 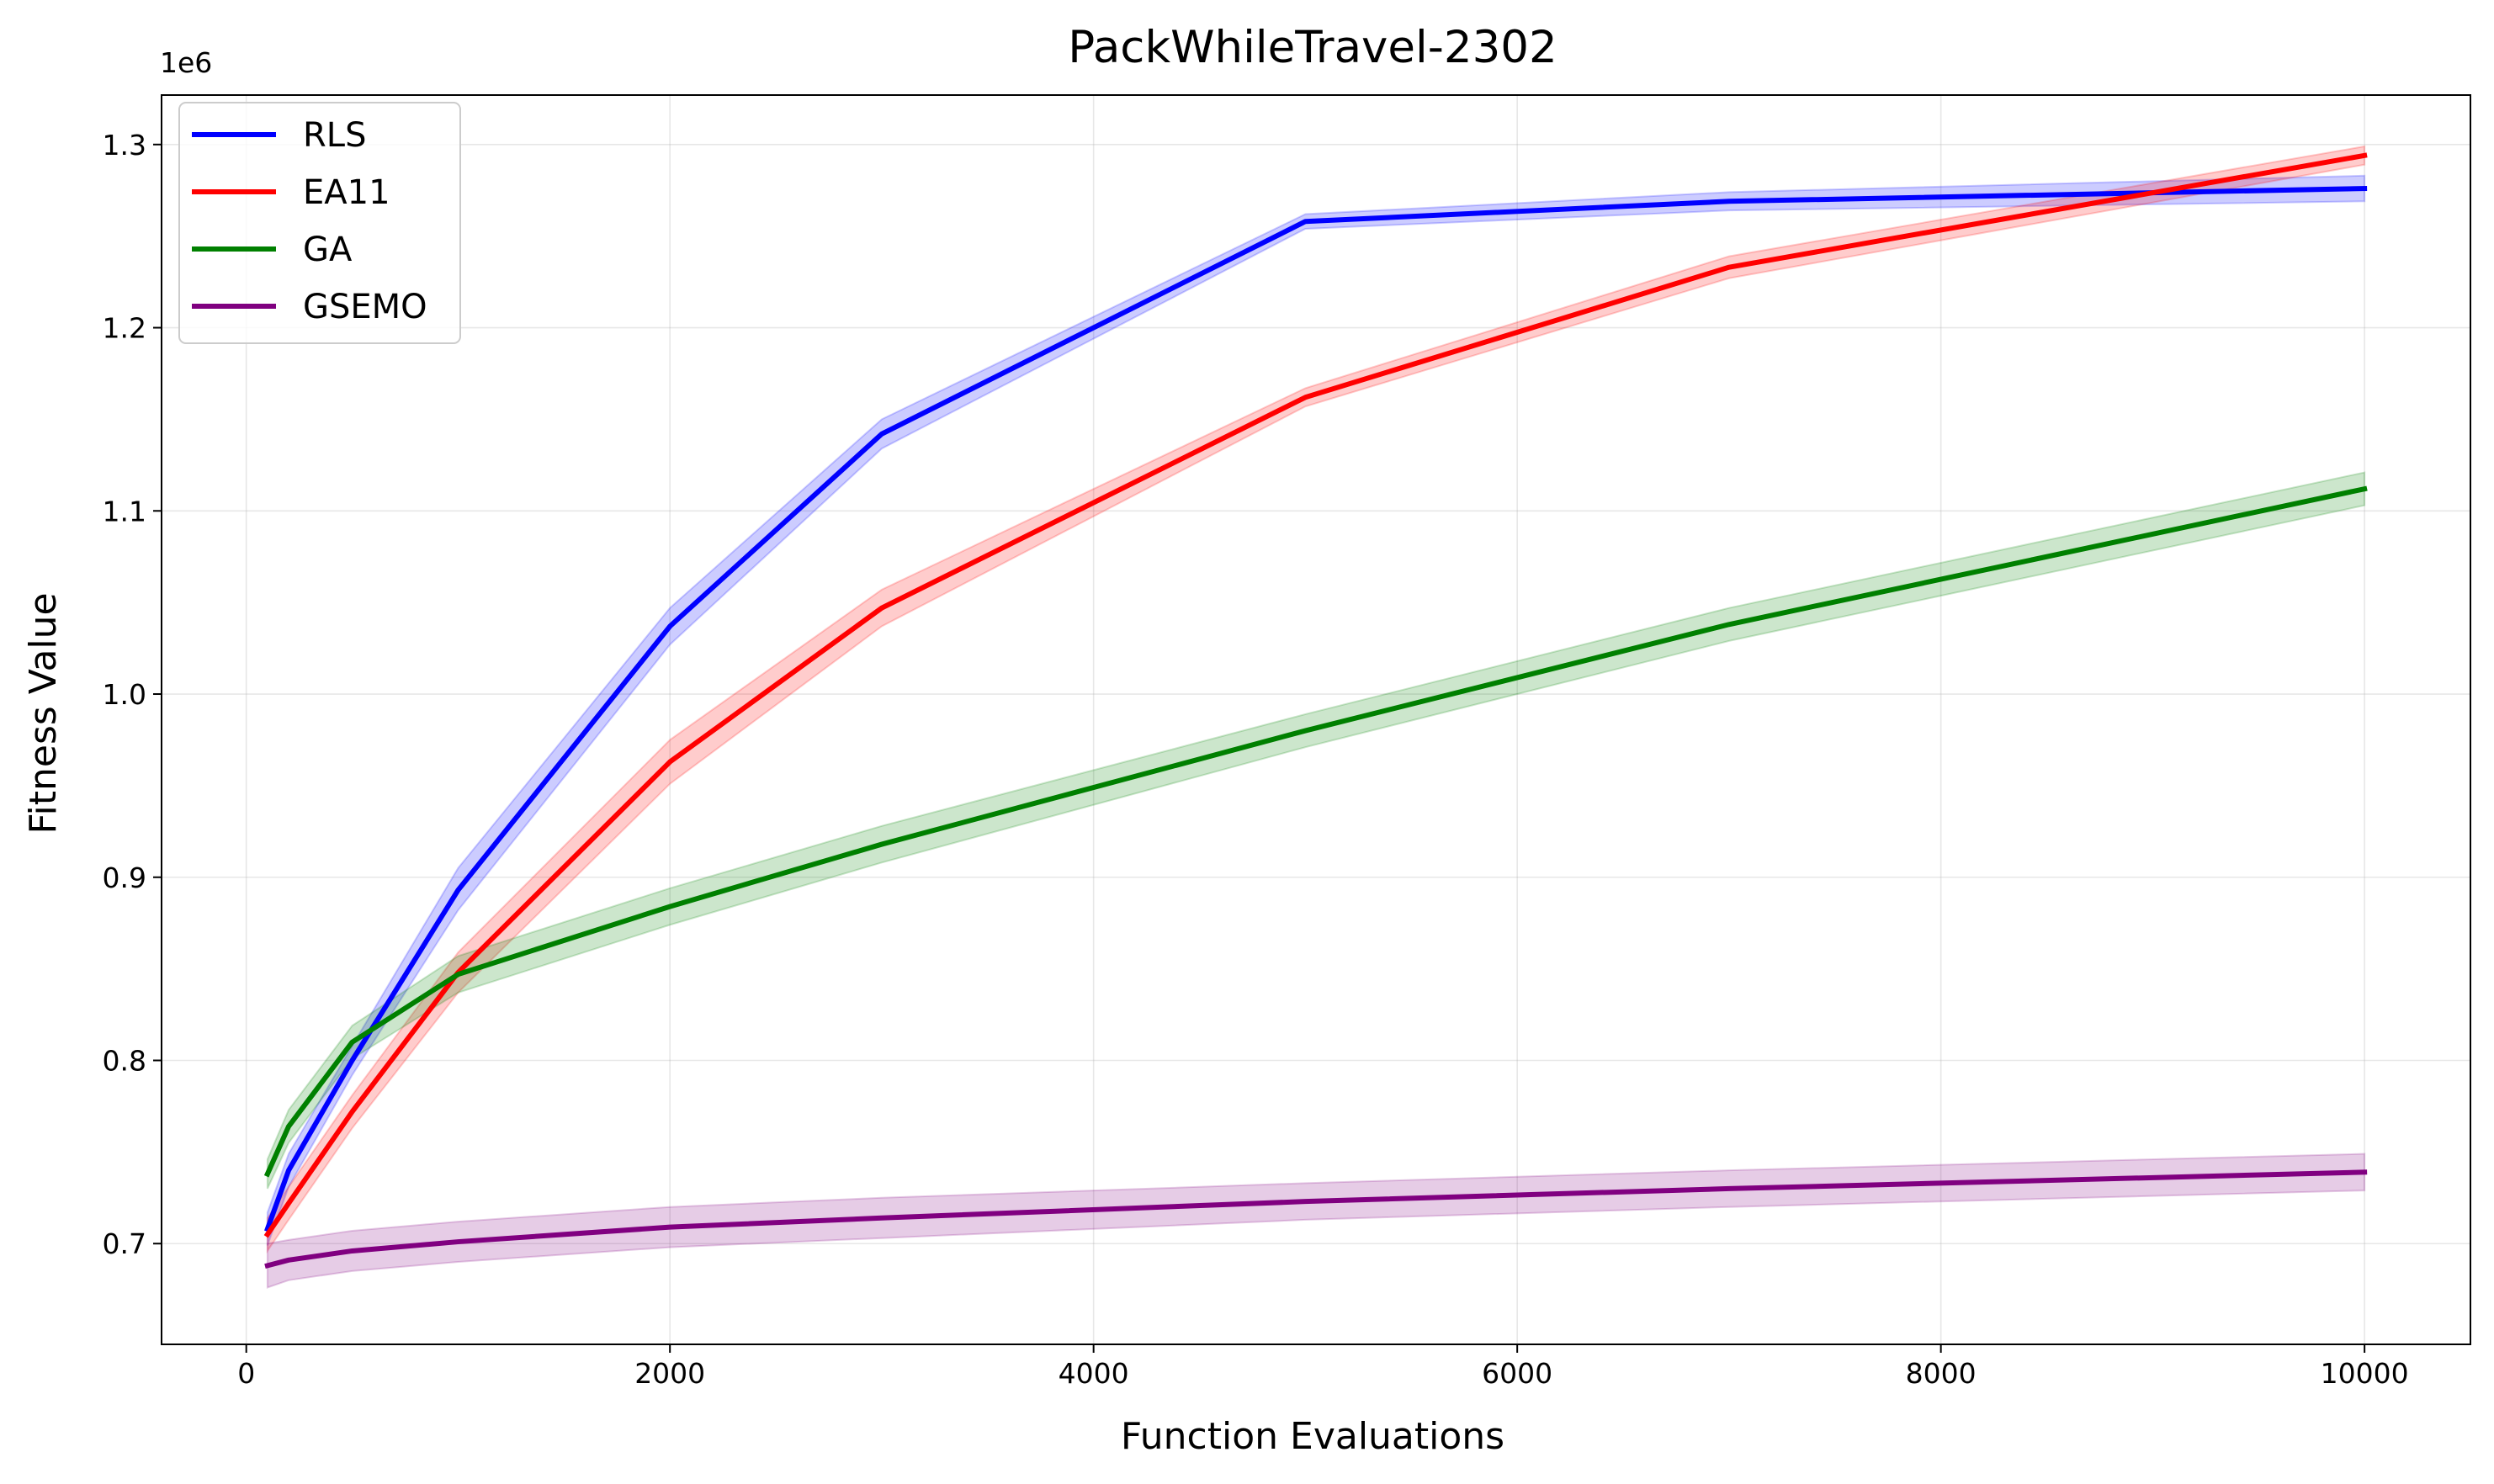 I want to click on chart-title: PackWhileTravel-2302, so click(x=1312, y=47).